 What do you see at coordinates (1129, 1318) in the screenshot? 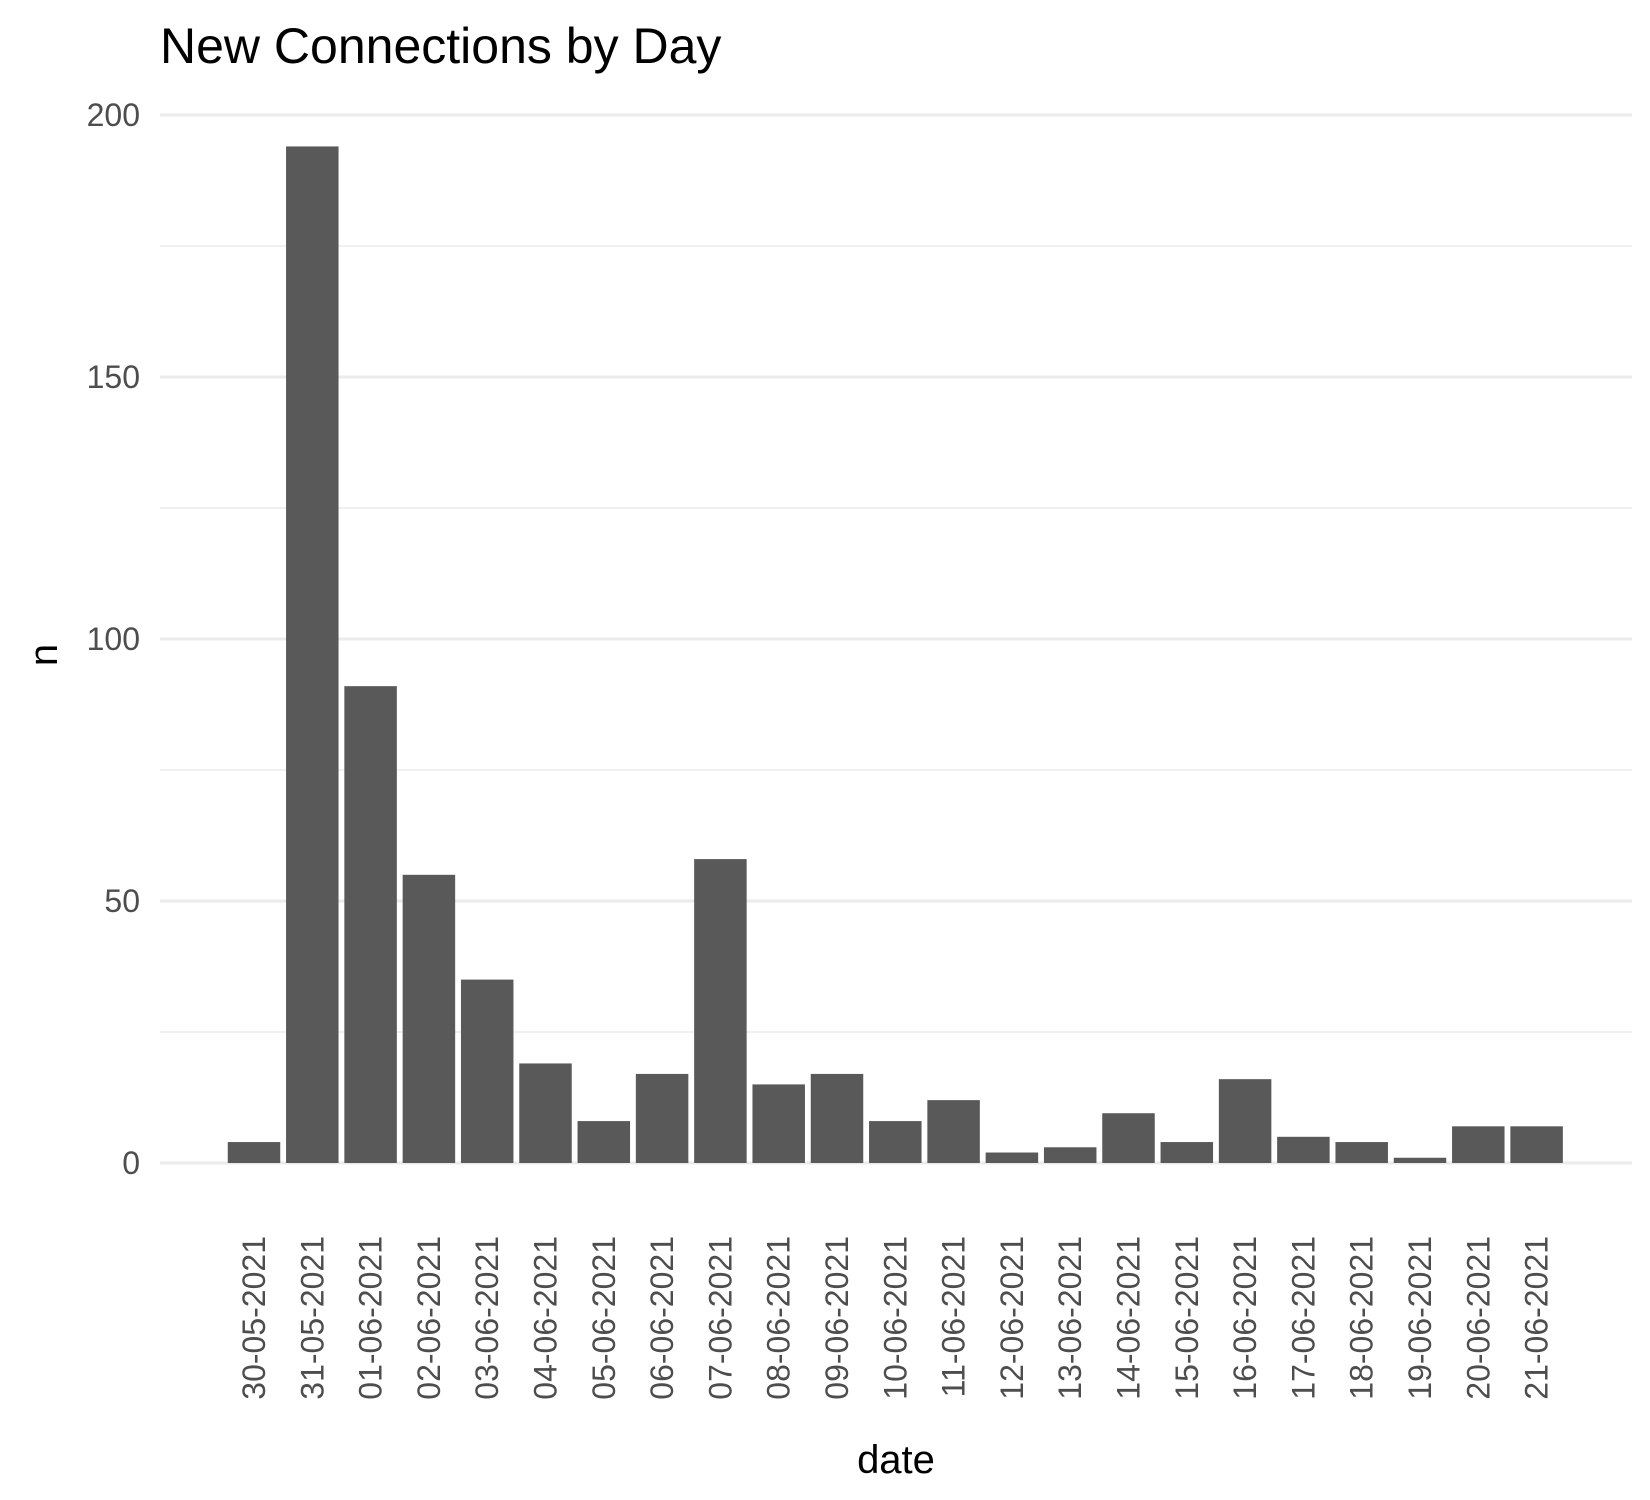
I see `x-tick-label: 14-06-2021` at bounding box center [1129, 1318].